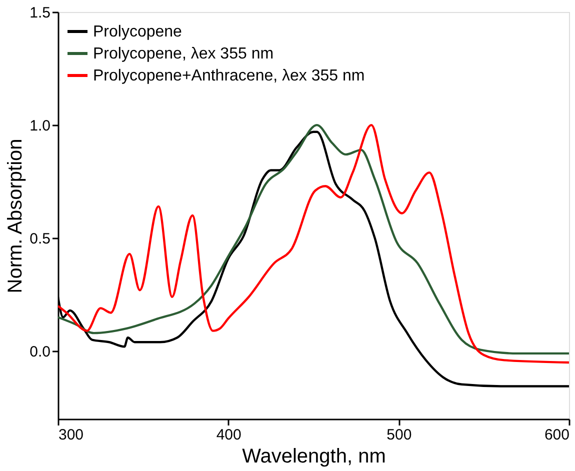 This screenshot has height=471, width=575. Describe the element at coordinates (314, 457) in the screenshot. I see `x-axis-title: Wavelength, nm` at that location.